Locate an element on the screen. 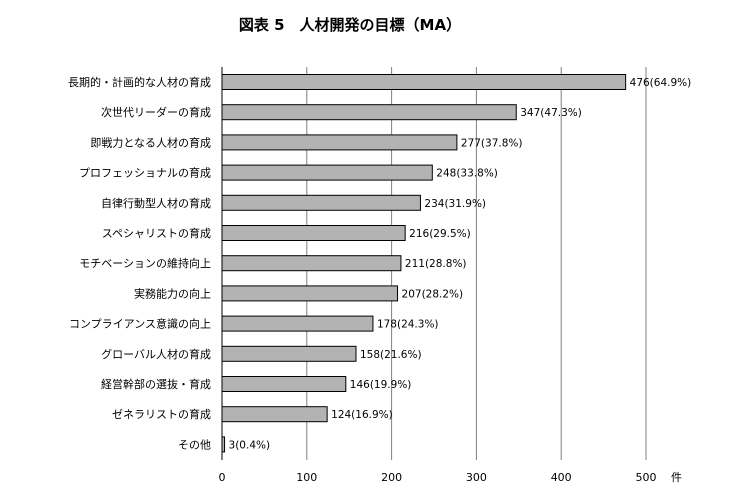  x-tick-label: 300 is located at coordinates (476, 477).